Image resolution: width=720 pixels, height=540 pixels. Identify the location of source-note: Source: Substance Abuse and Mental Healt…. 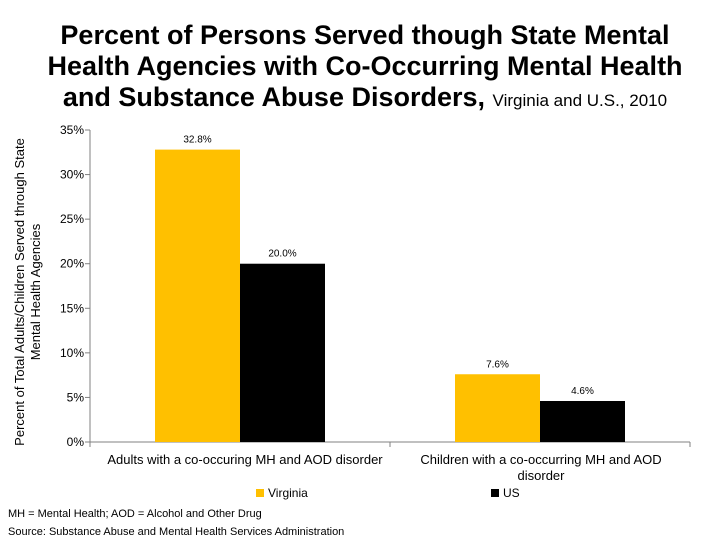
(176, 532).